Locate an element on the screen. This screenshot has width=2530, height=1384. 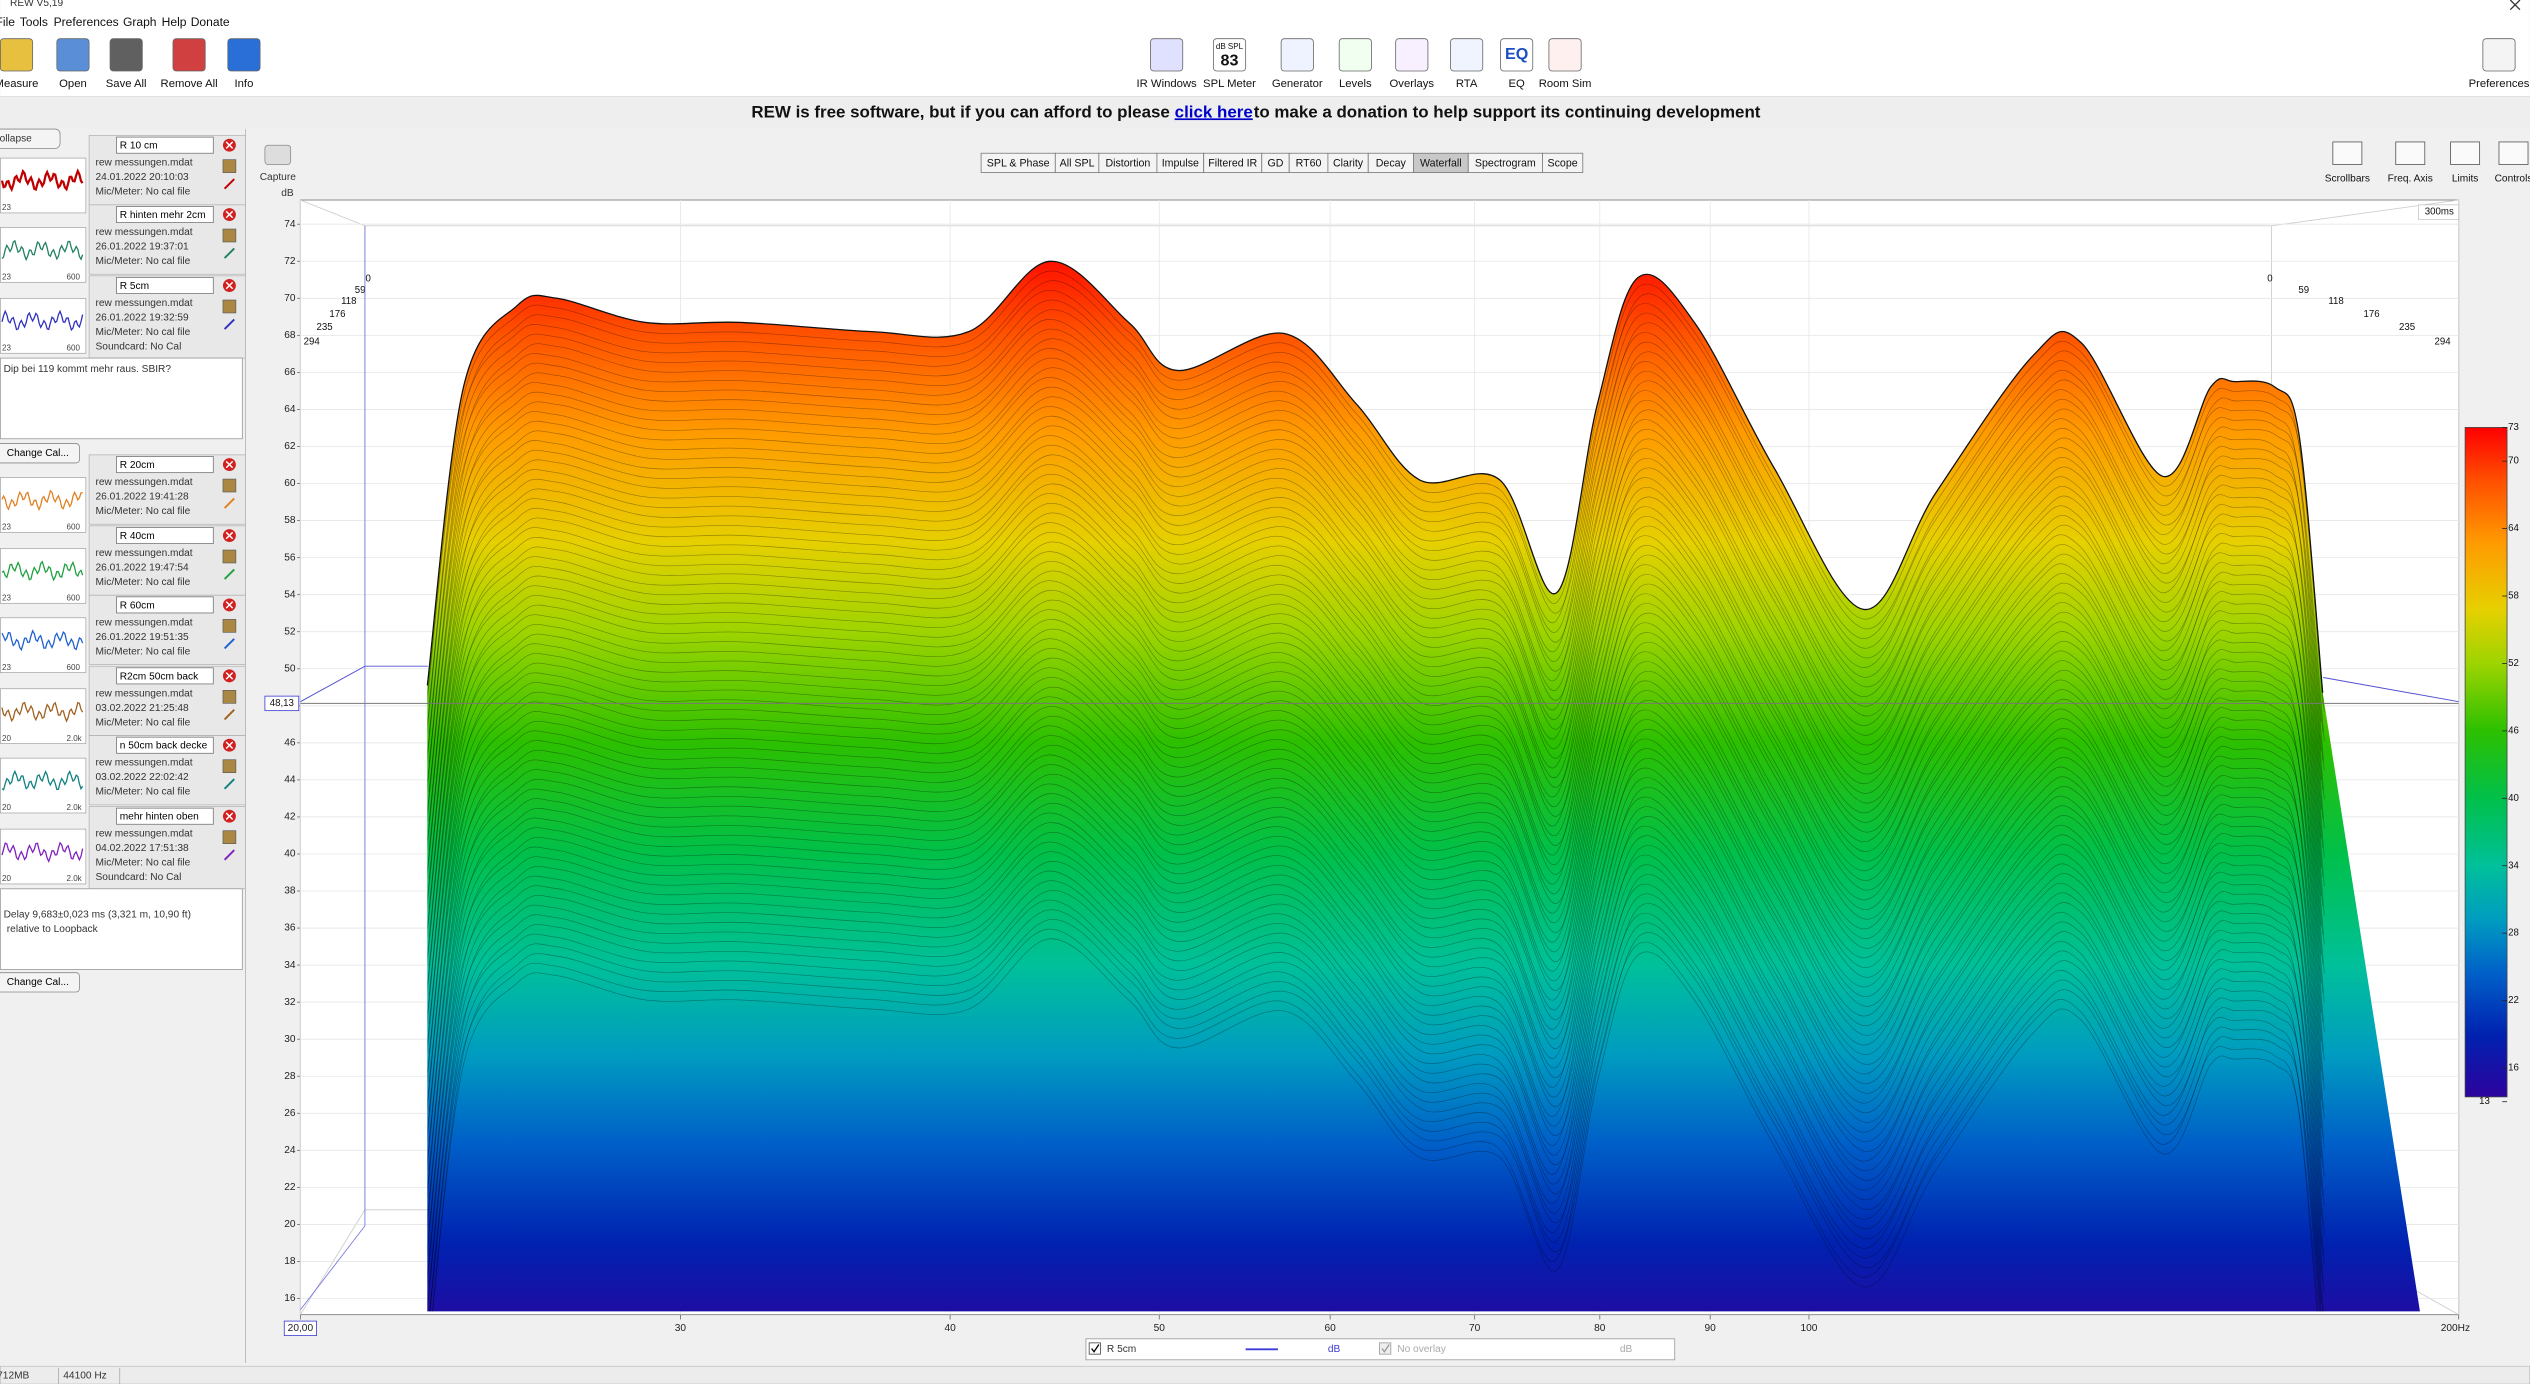
y-tick-label: 30 is located at coordinates (290, 1039).